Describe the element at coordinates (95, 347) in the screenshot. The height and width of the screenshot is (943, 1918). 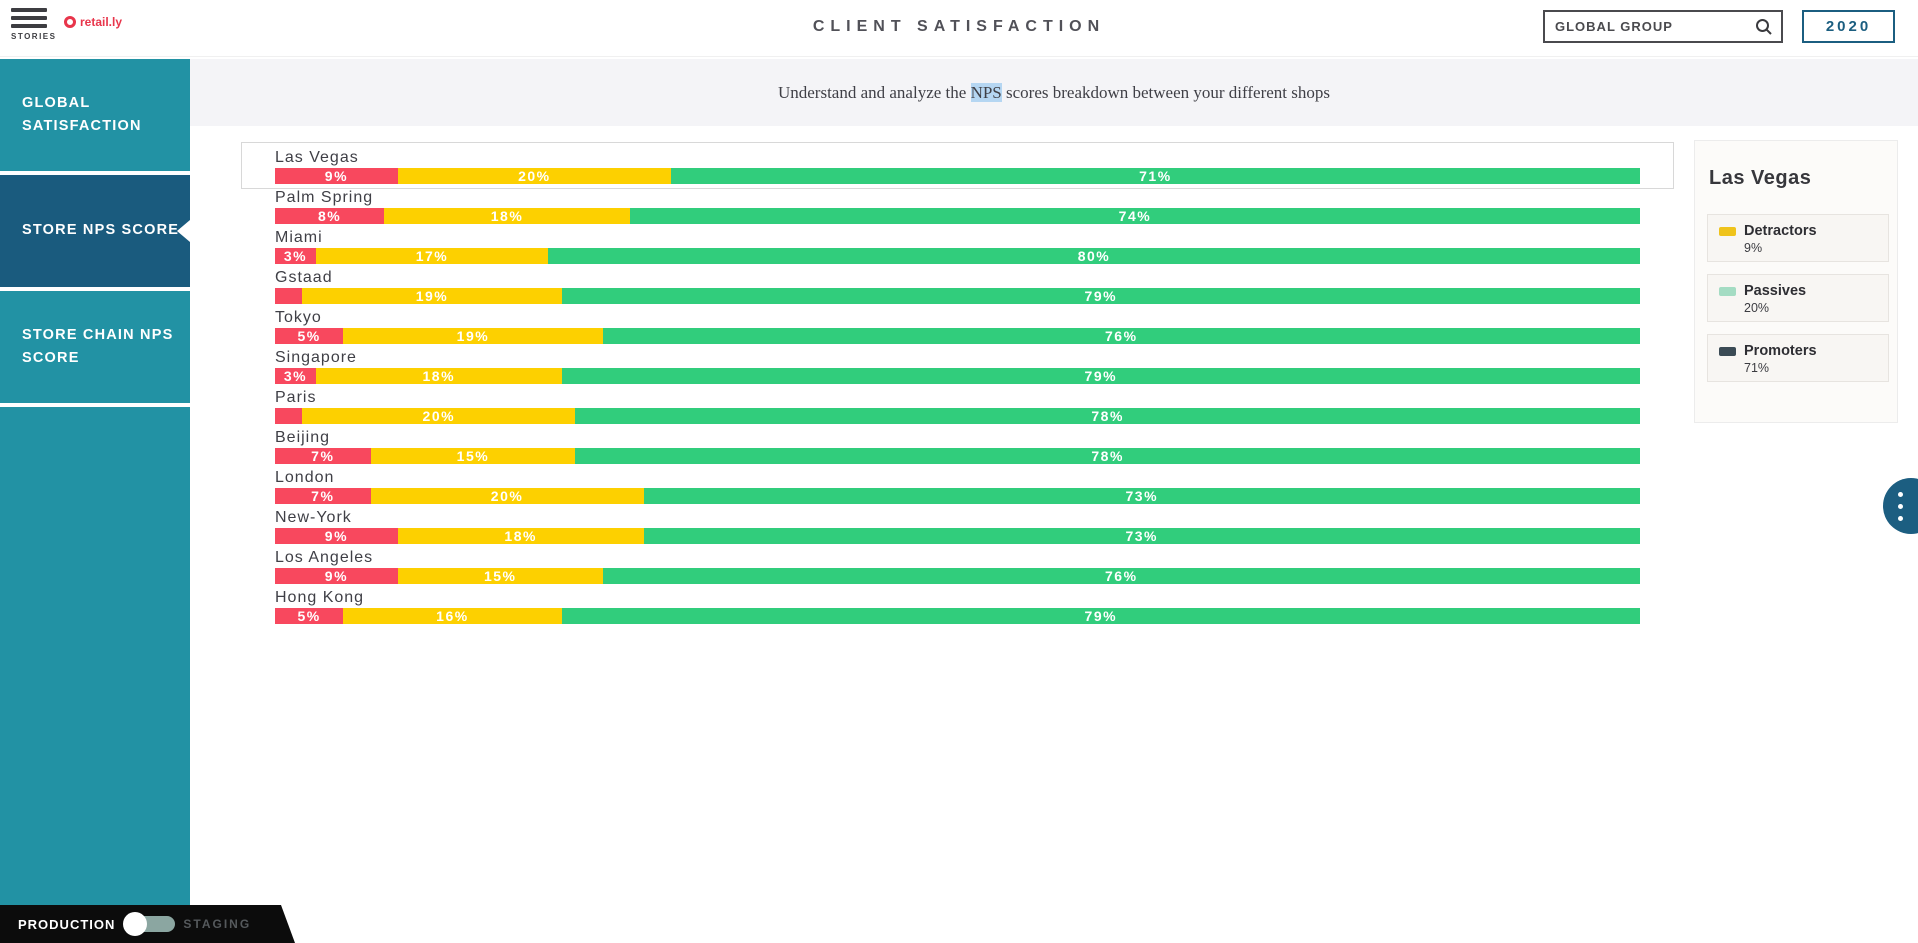
I see `sidebar-item-store-chain-nps-score: STORE CHAIN NPS SCORE` at that location.